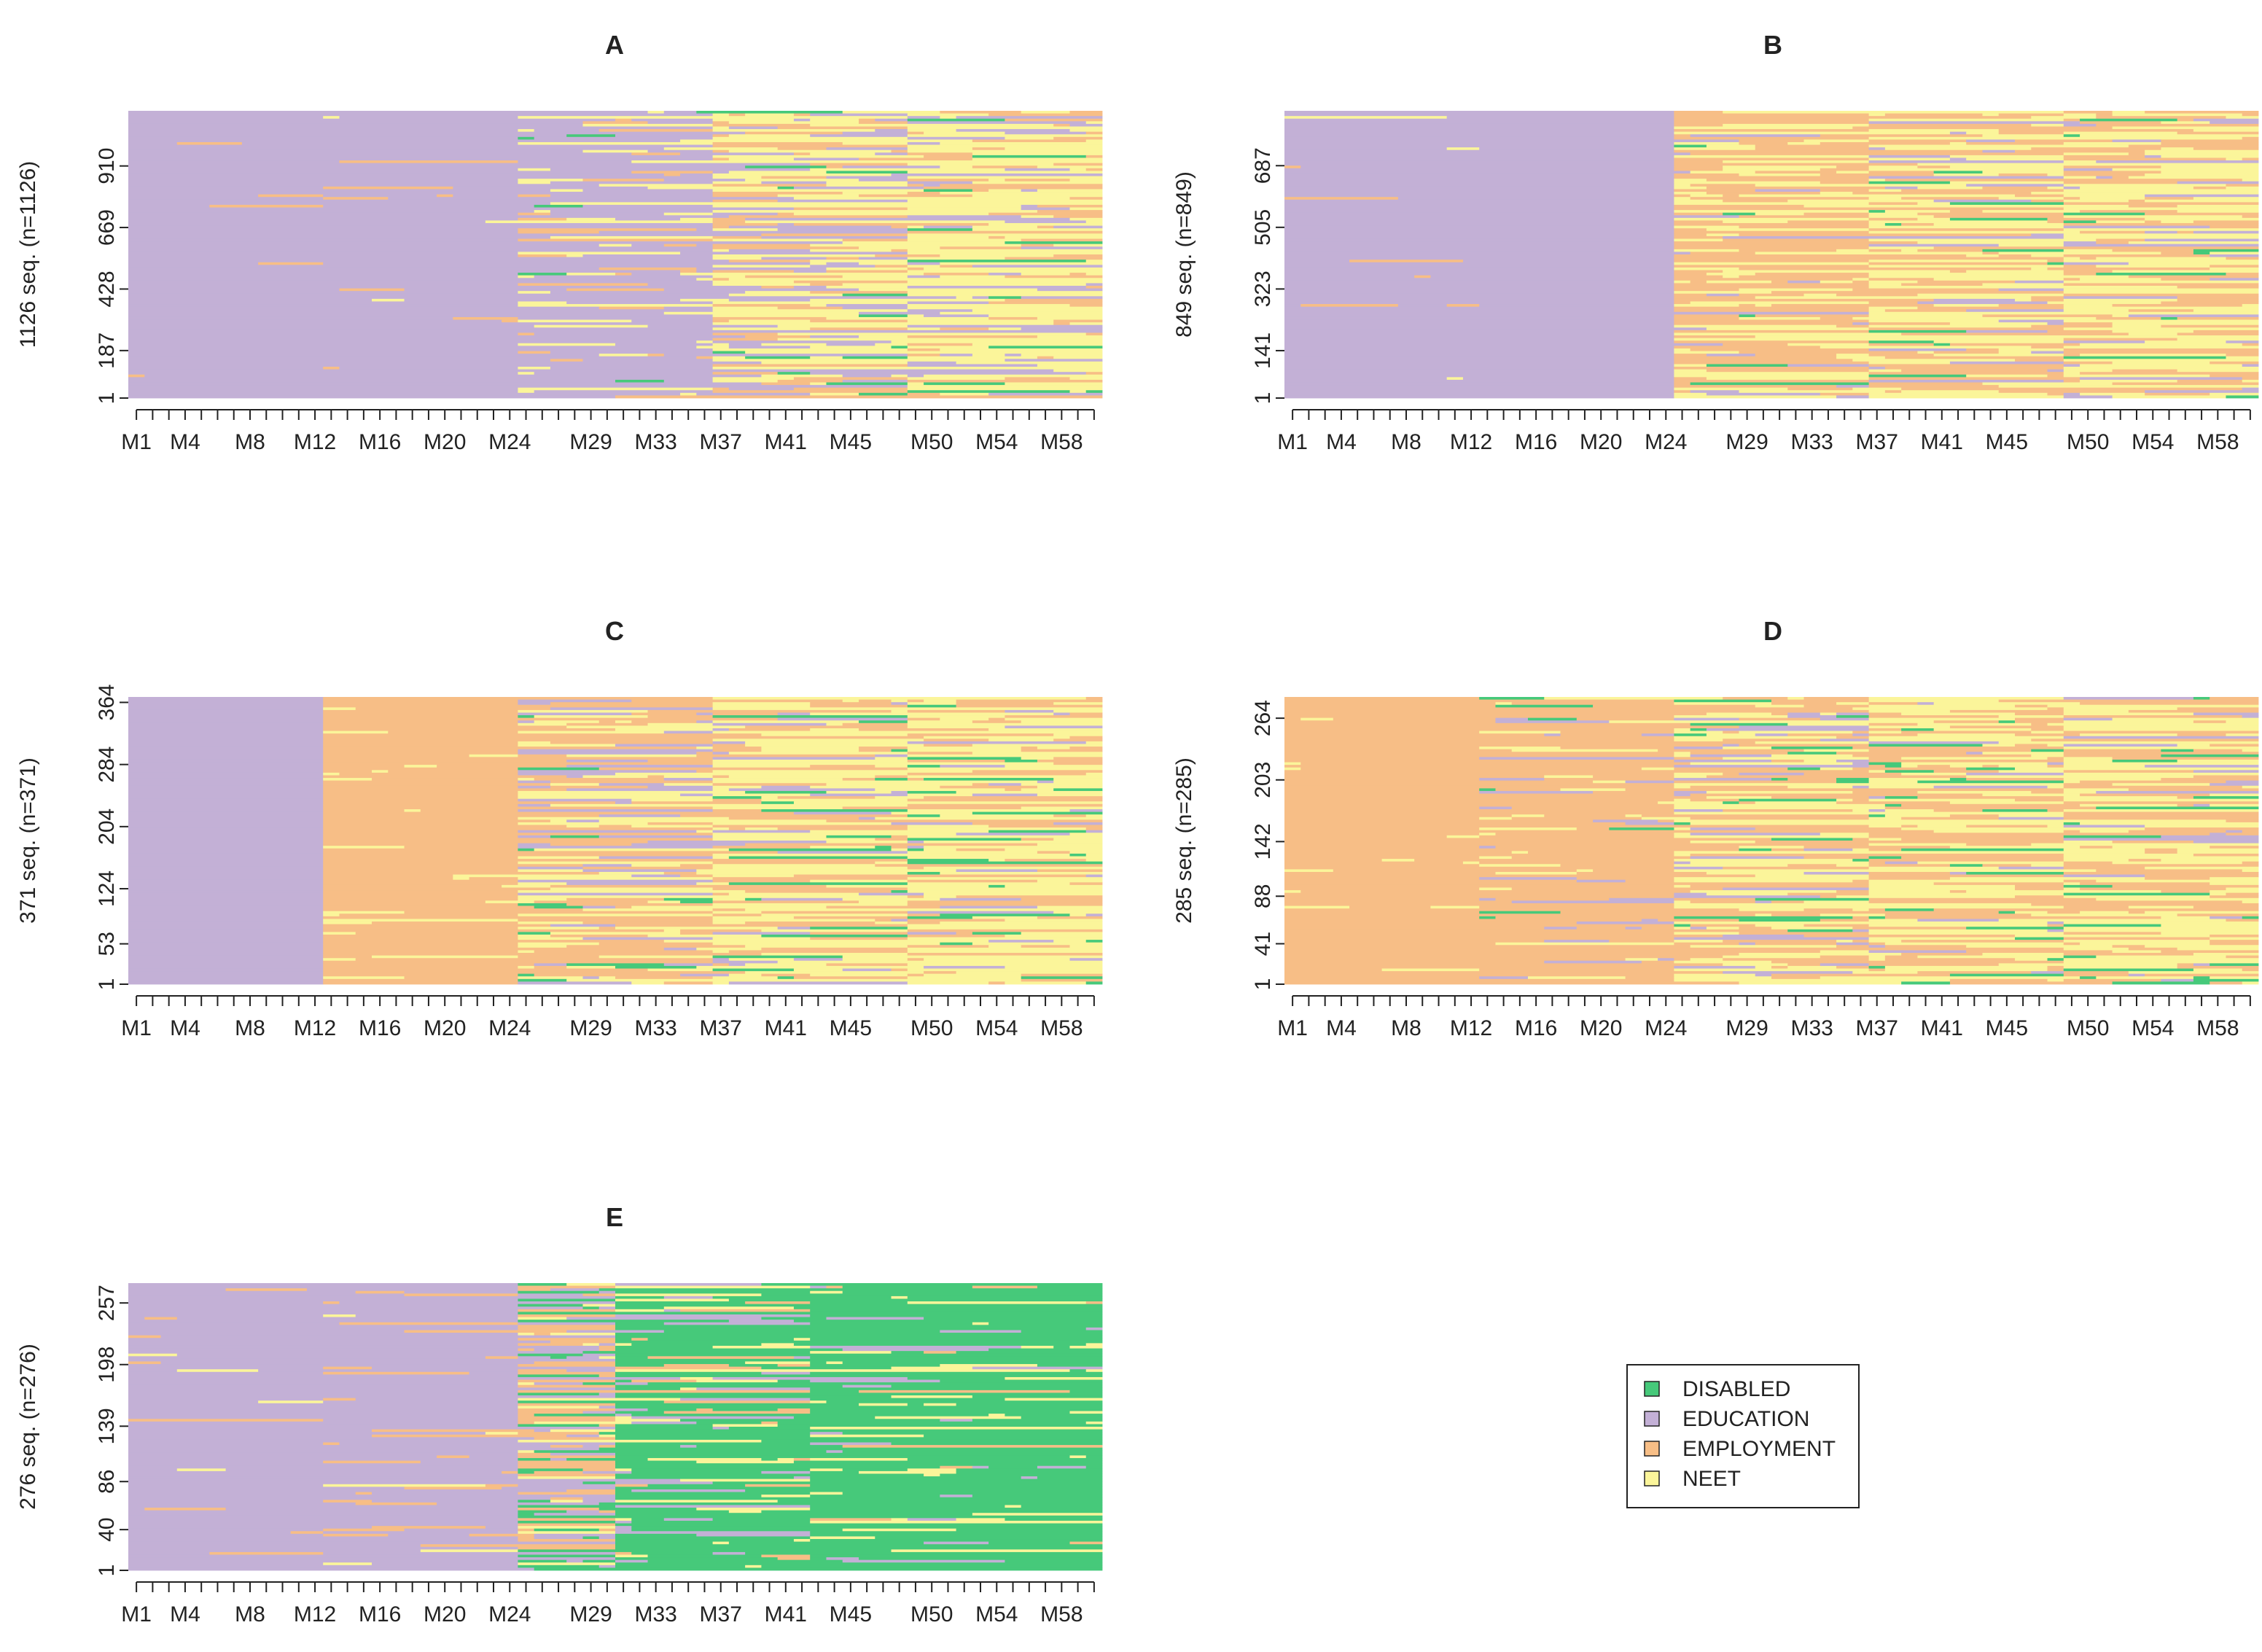 The image size is (2262, 1652). Describe the element at coordinates (590, 1028) in the screenshot. I see `x-tick-label: M29` at that location.